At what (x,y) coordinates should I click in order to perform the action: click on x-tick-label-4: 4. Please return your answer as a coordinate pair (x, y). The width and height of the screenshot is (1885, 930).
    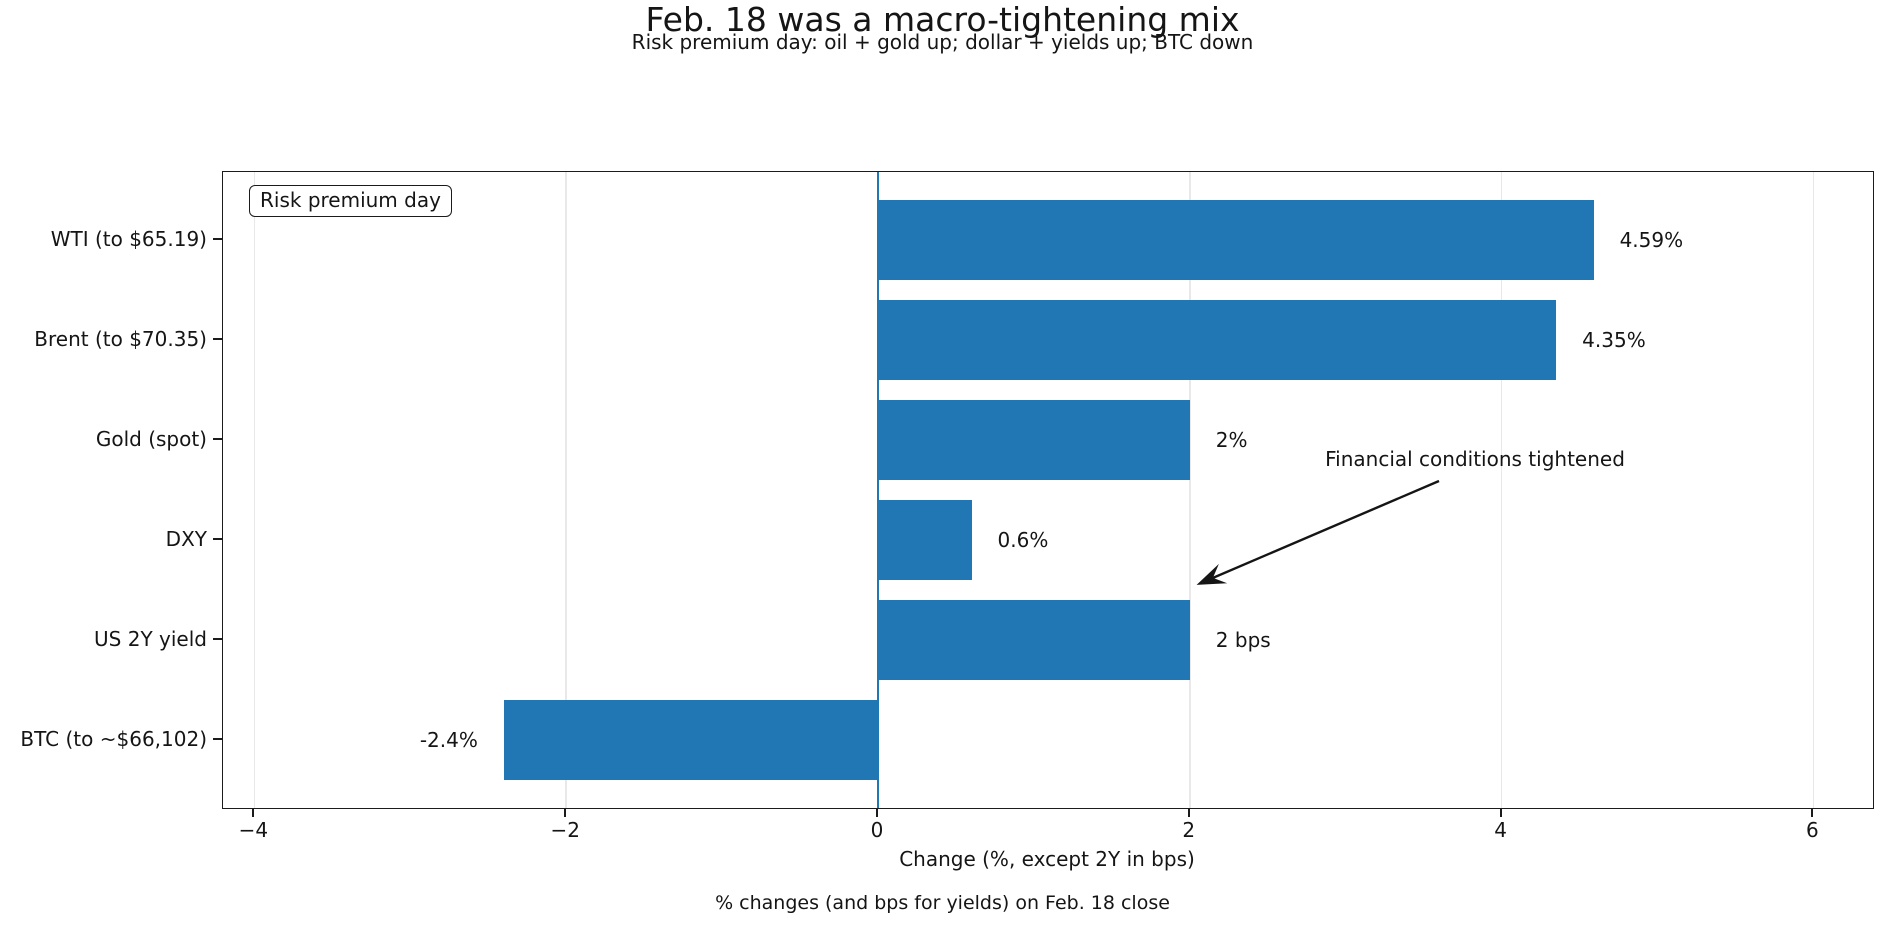
    Looking at the image, I should click on (1500, 830).